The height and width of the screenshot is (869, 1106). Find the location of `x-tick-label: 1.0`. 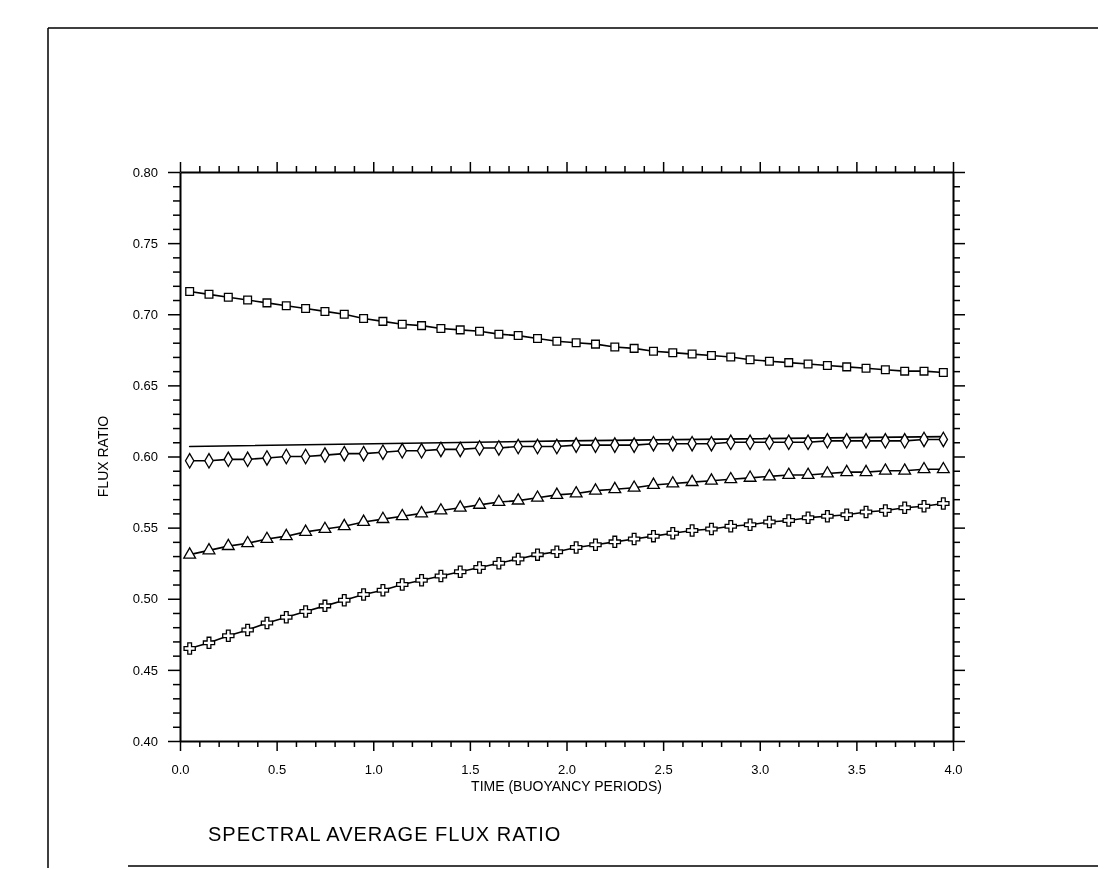

x-tick-label: 1.0 is located at coordinates (373, 770).